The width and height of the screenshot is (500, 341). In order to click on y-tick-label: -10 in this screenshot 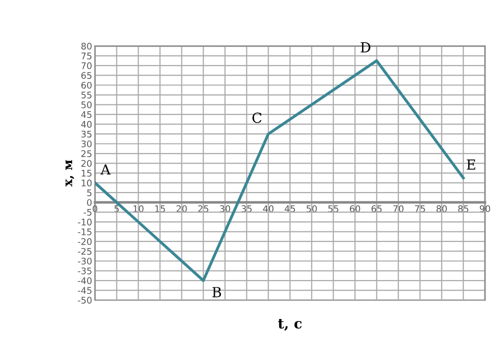, I will do `click(85, 222)`.